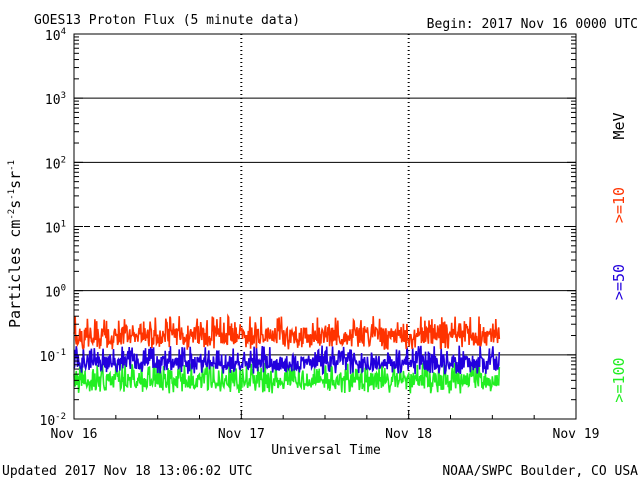 The height and width of the screenshot is (480, 640). I want to click on begin-label: Begin: 2017 Nov 16 0000 UTC, so click(532, 24).